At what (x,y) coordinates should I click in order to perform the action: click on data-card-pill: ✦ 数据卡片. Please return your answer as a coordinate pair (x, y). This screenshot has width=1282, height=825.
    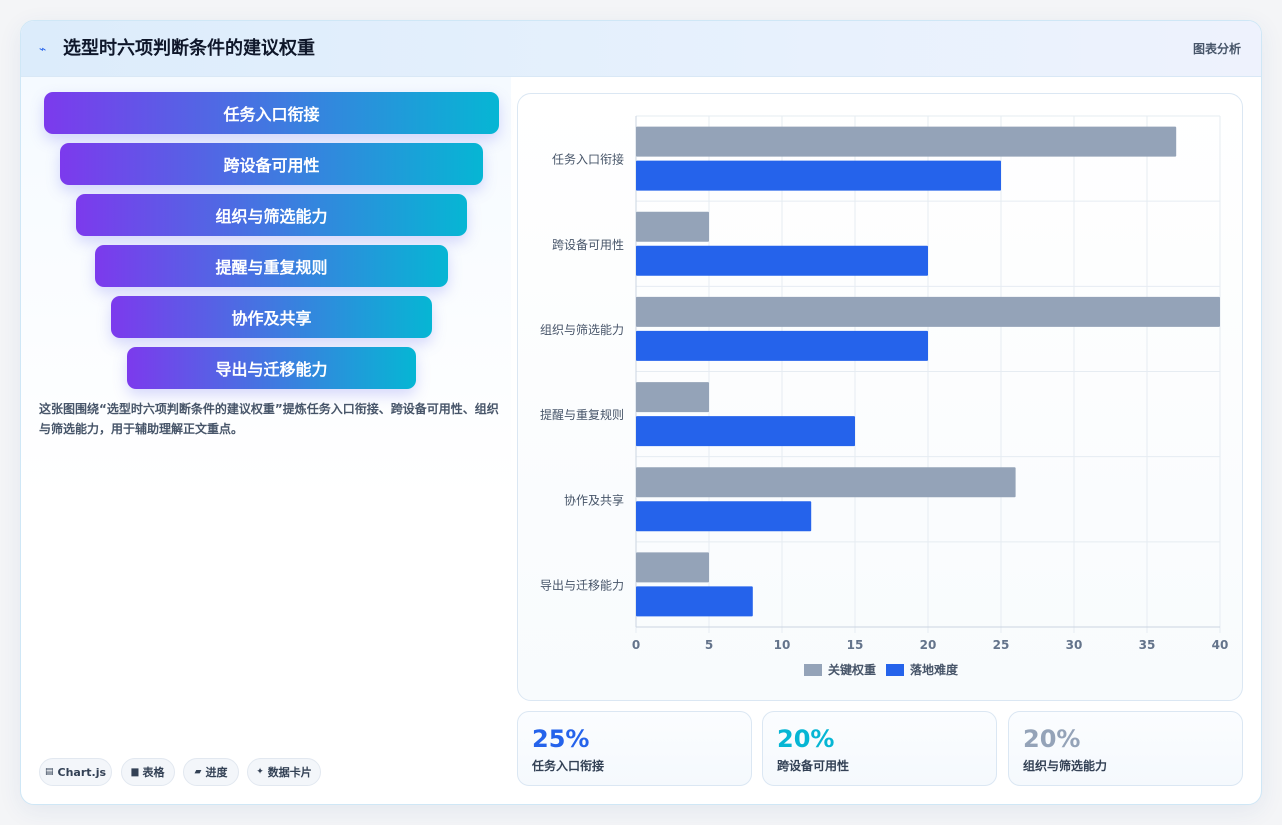
    Looking at the image, I should click on (284, 772).